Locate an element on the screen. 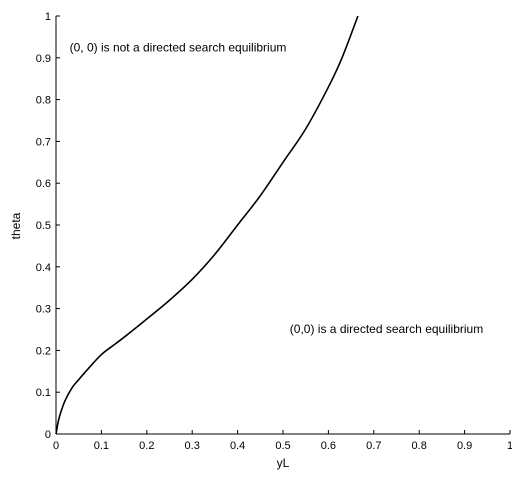  x-tick-label: 0.1 is located at coordinates (101, 446).